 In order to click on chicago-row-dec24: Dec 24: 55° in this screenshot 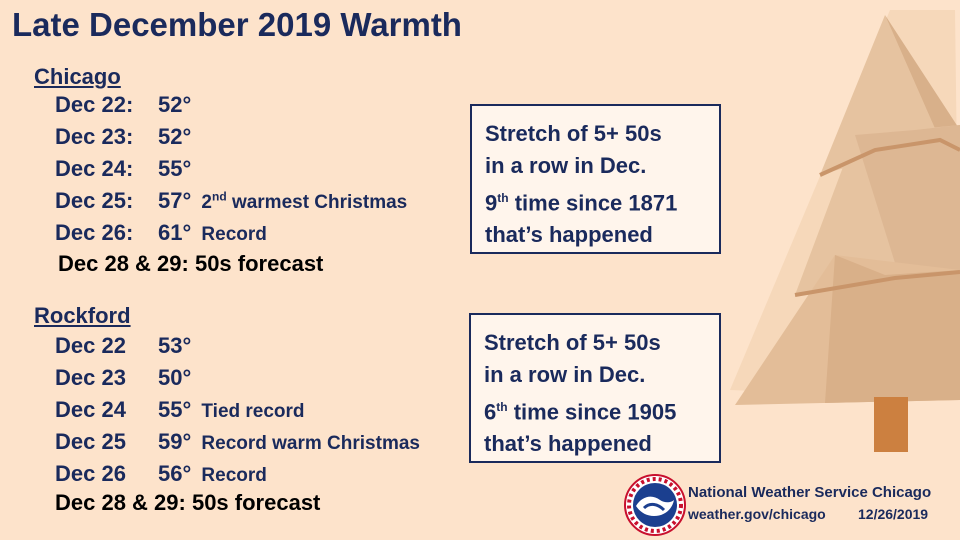, I will do `click(123, 171)`.